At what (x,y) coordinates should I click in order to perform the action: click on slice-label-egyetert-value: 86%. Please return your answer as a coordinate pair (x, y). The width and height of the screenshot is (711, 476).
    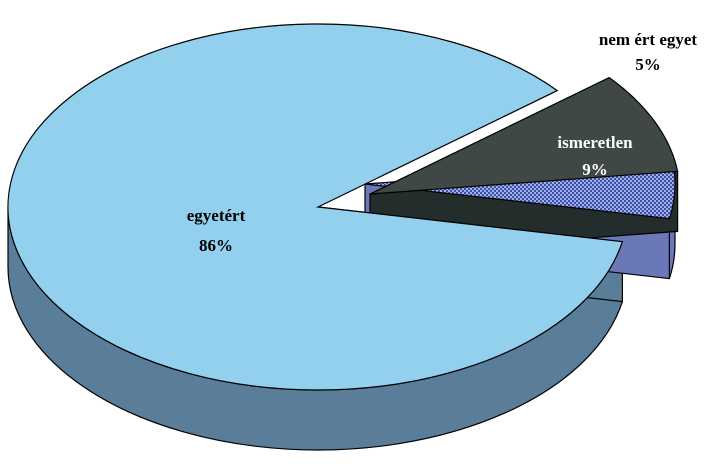
    Looking at the image, I should click on (216, 245).